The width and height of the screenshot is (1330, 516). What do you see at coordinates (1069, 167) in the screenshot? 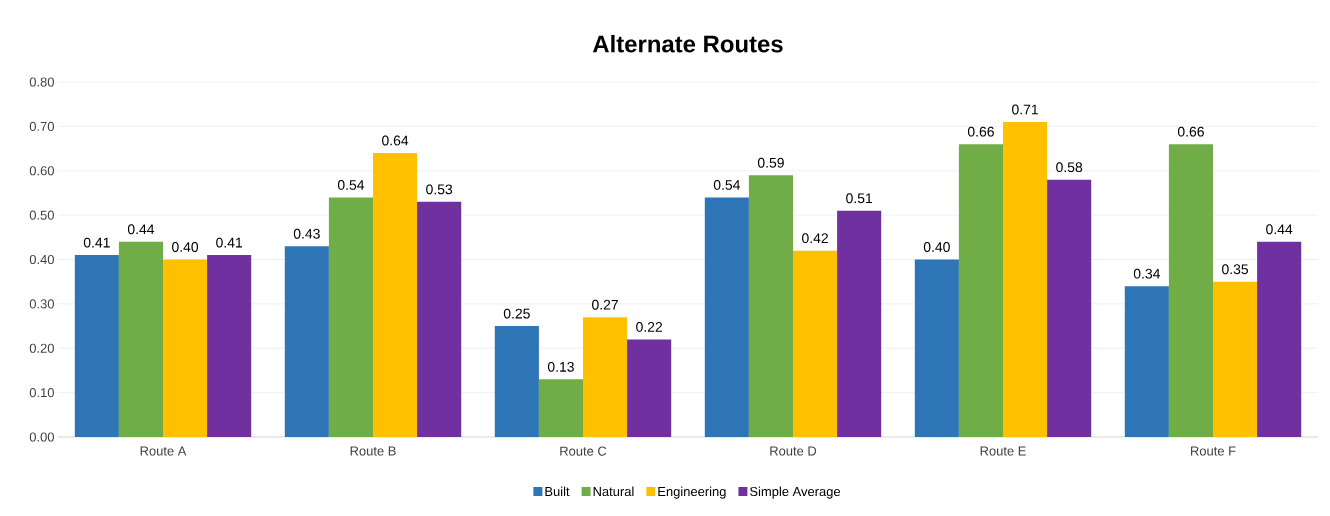
I see `data-label: 0.58` at bounding box center [1069, 167].